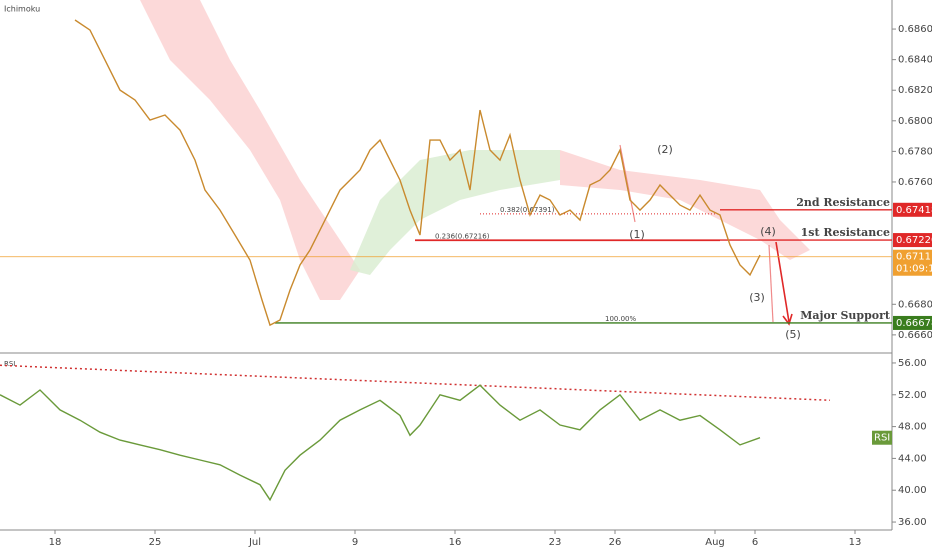 This screenshot has width=932, height=550. What do you see at coordinates (768, 231) in the screenshot?
I see `wave-label: (4)` at bounding box center [768, 231].